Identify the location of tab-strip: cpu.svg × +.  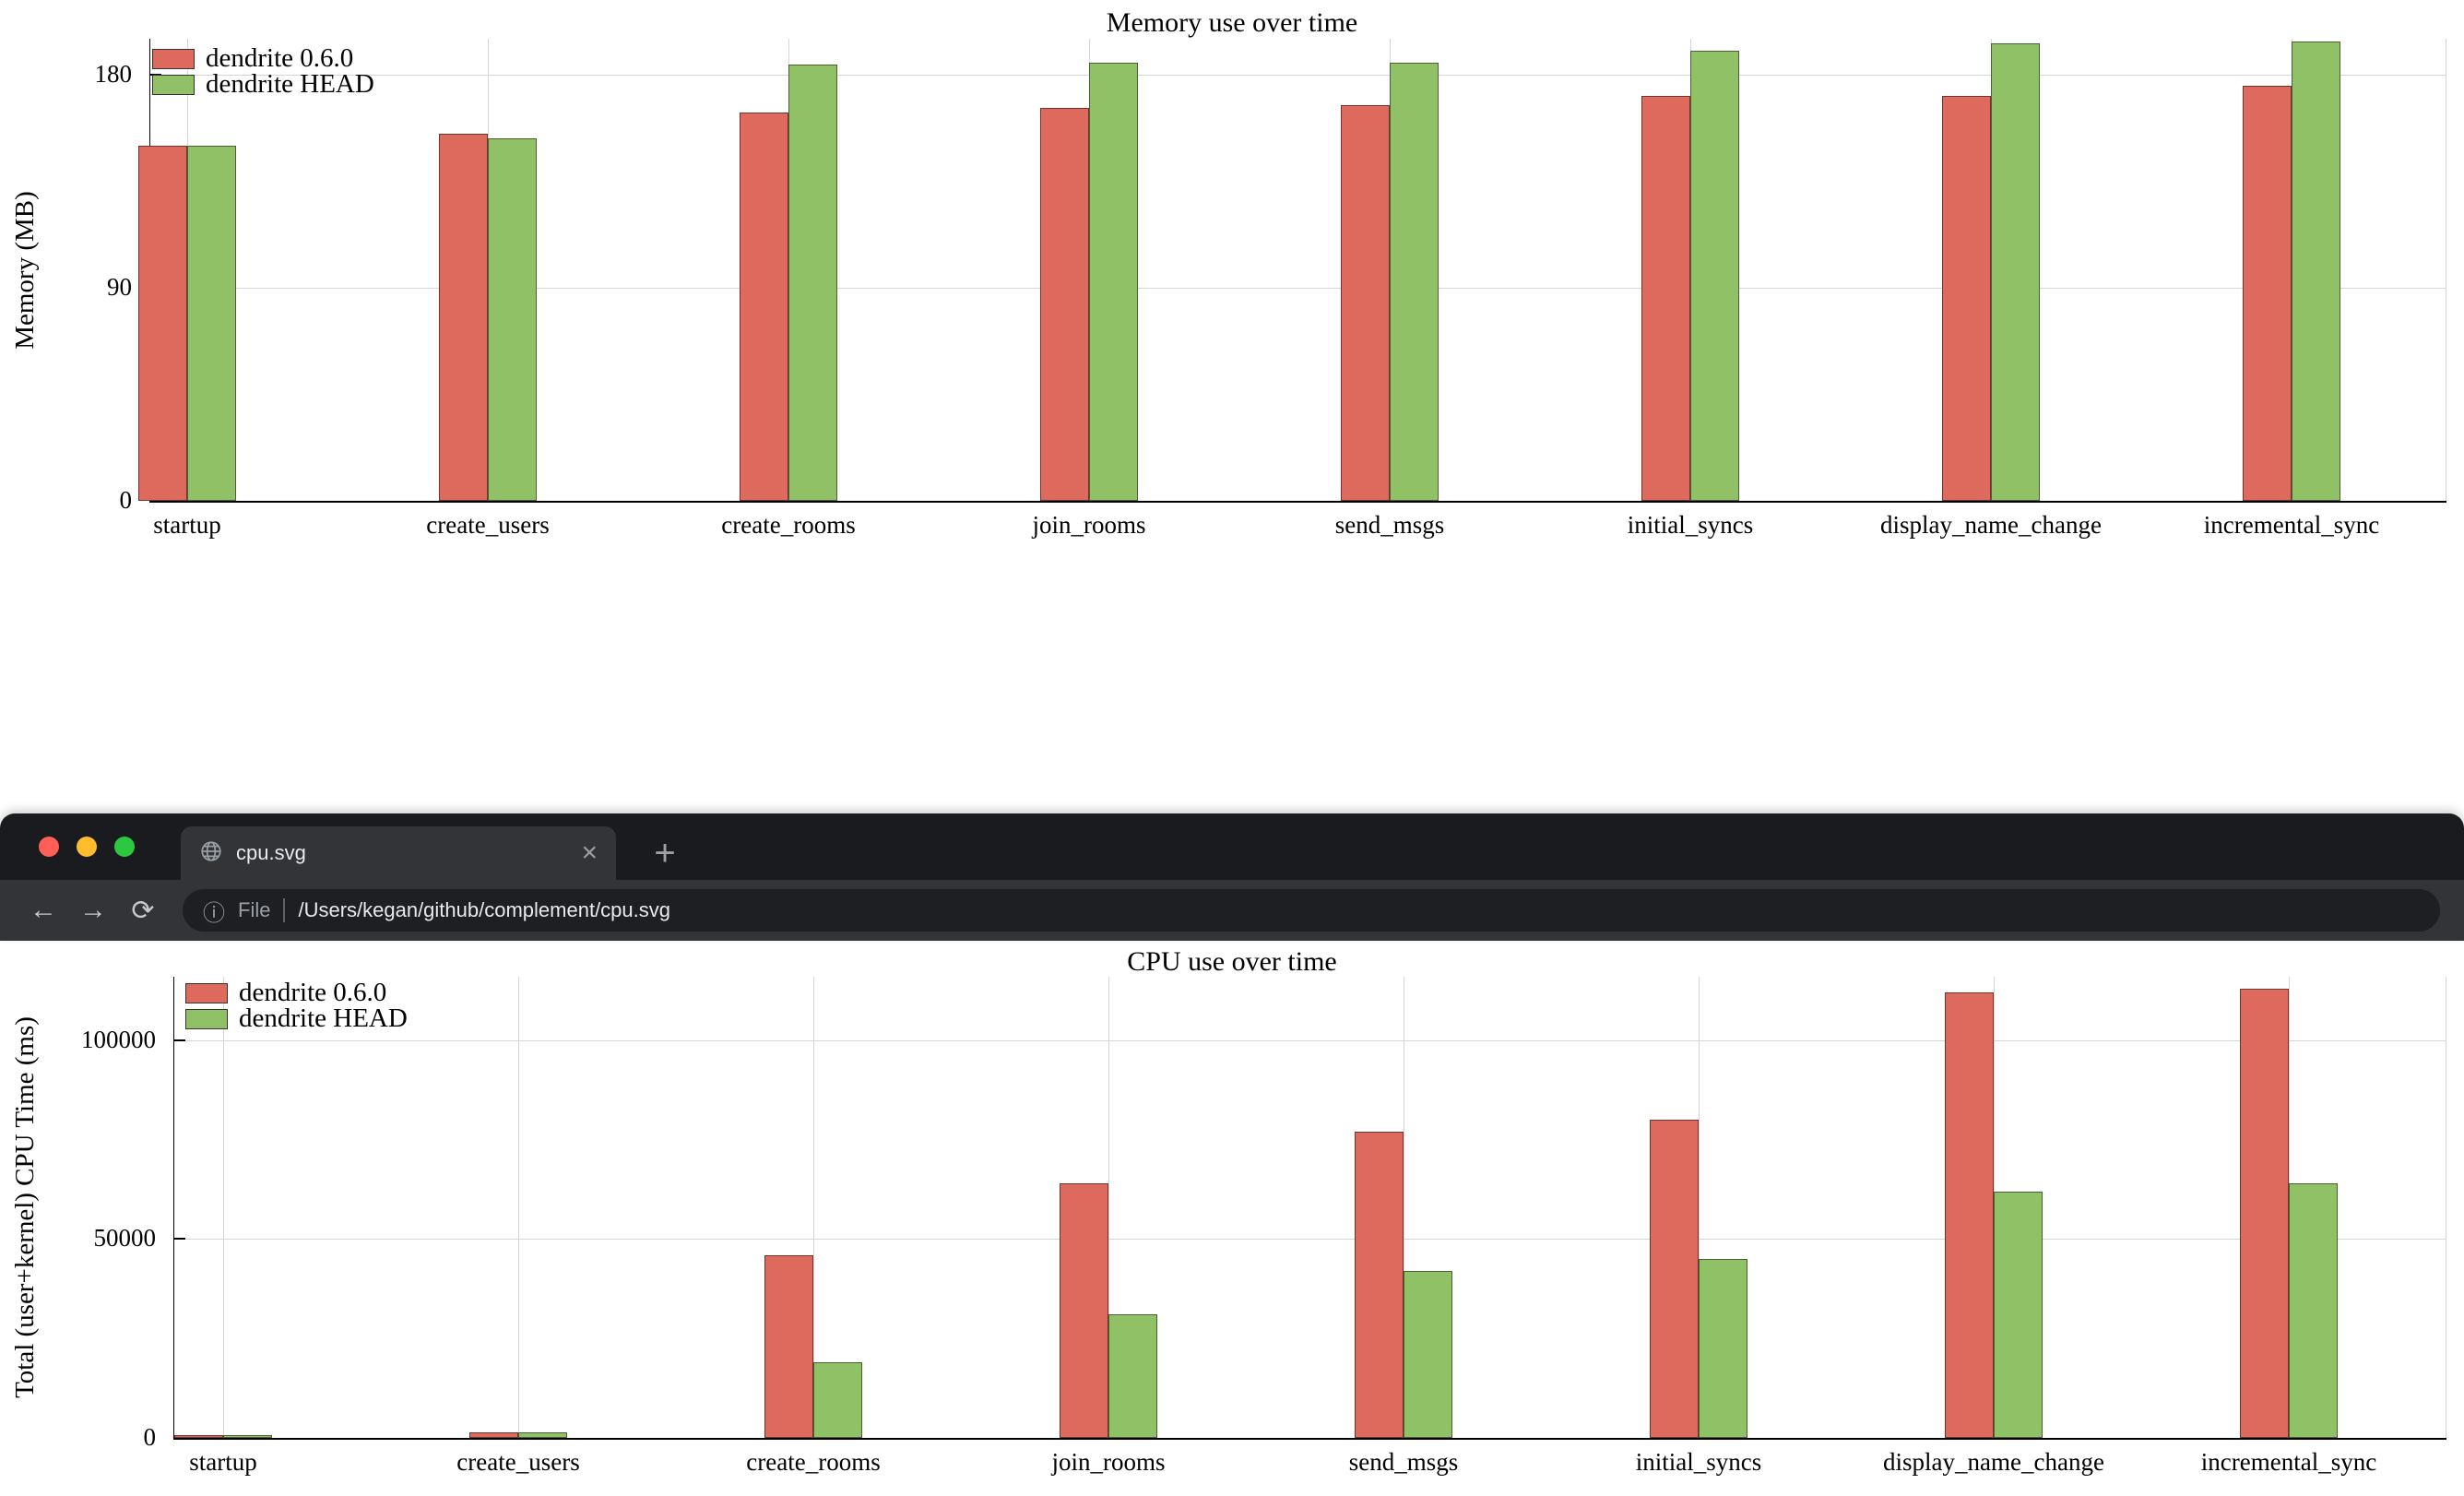
(1232, 846).